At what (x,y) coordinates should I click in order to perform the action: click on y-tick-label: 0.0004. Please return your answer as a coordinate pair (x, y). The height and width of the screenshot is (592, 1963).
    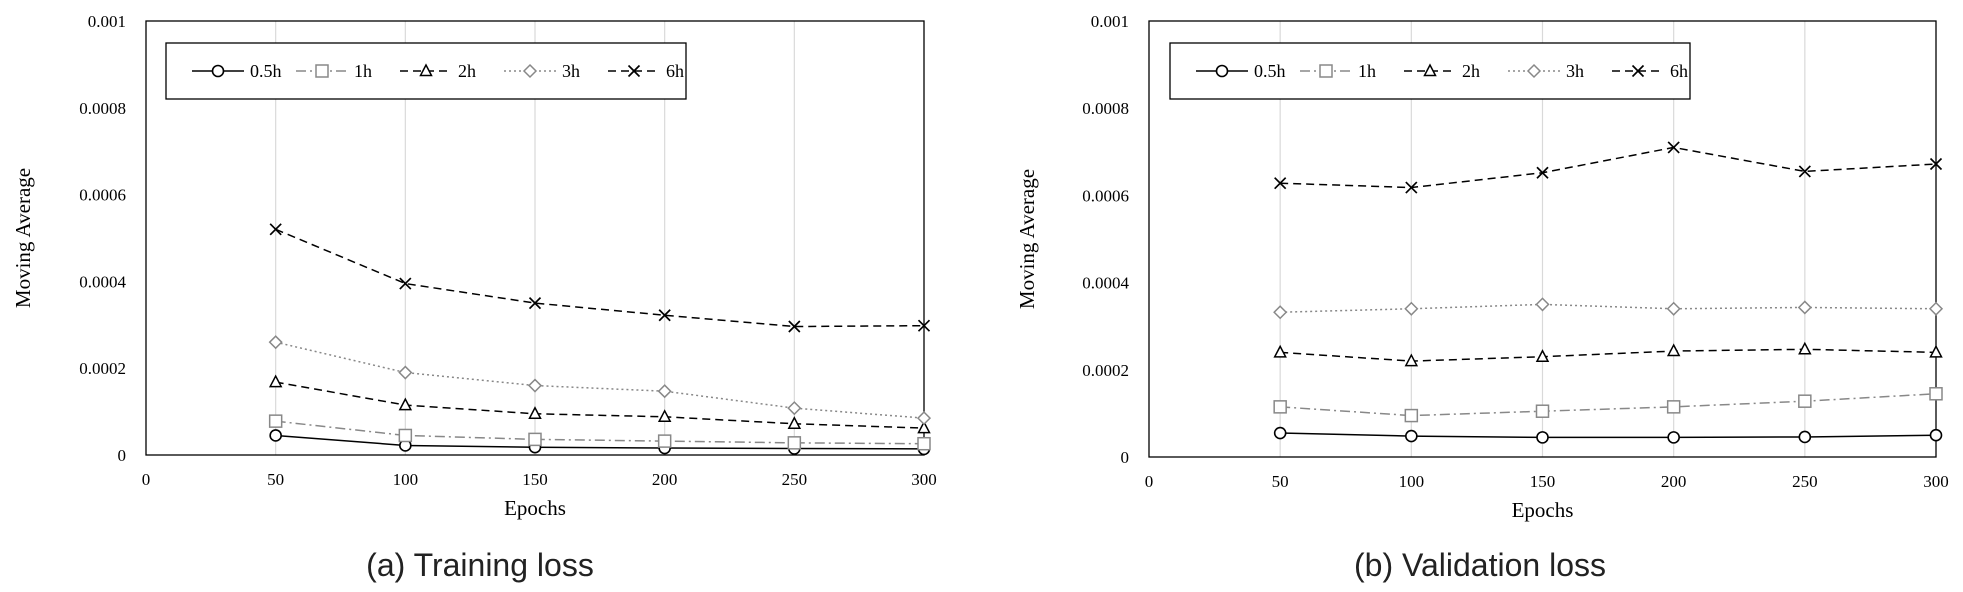
    Looking at the image, I should click on (102, 281).